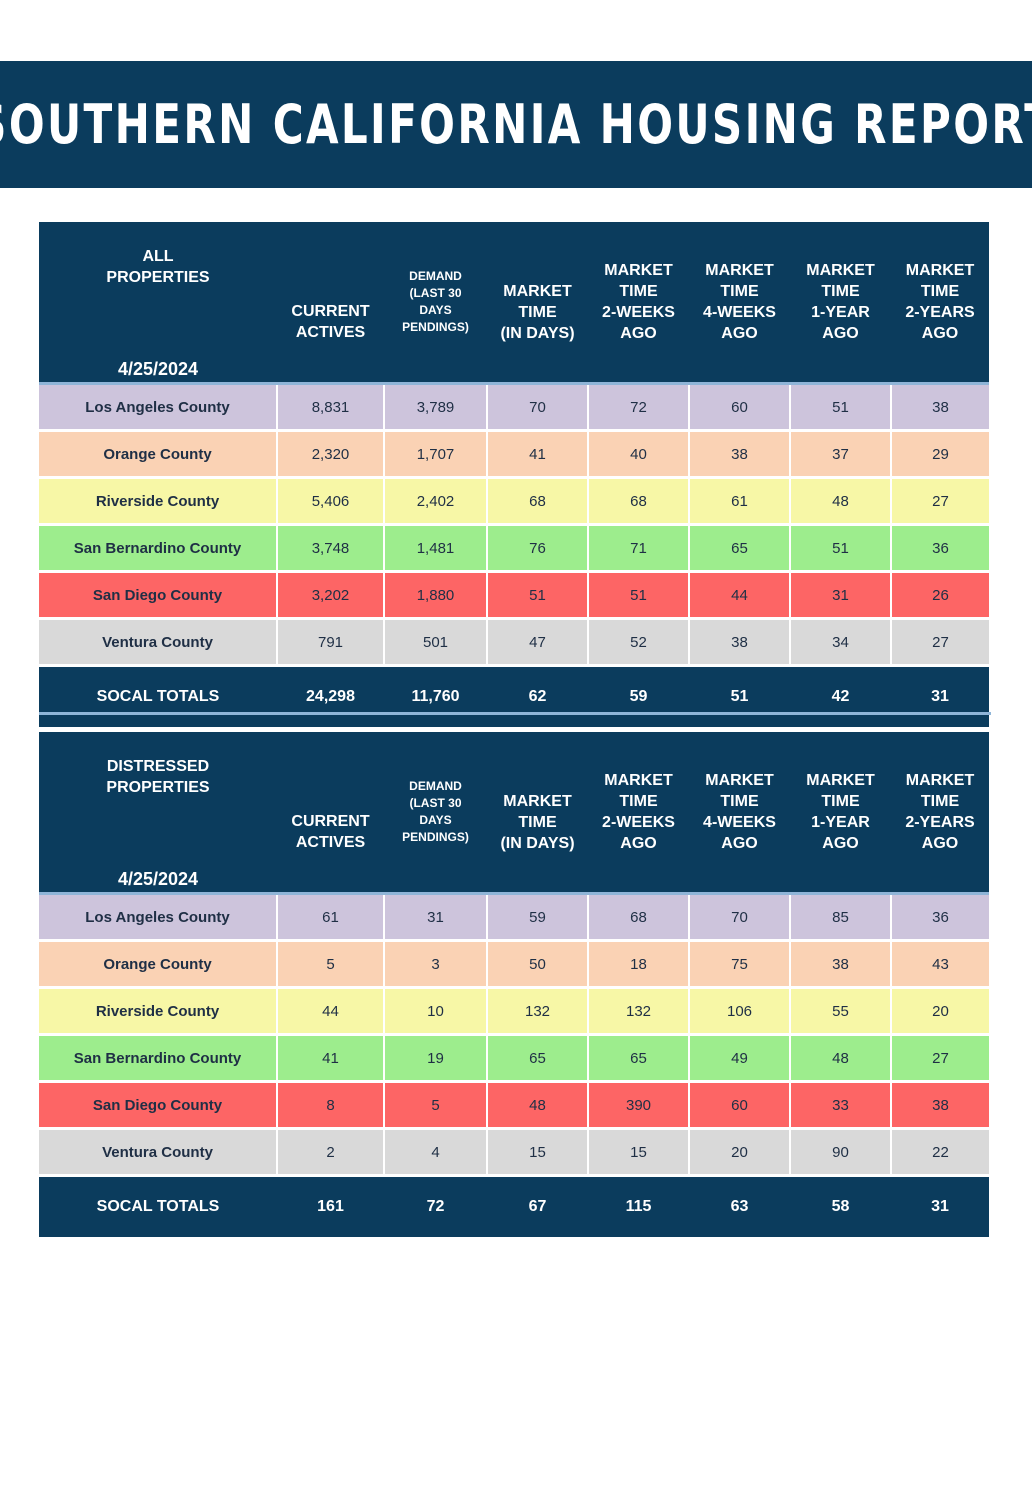 This screenshot has width=1032, height=1512. What do you see at coordinates (638, 695) in the screenshot?
I see `total-mt-2weeks: 59` at bounding box center [638, 695].